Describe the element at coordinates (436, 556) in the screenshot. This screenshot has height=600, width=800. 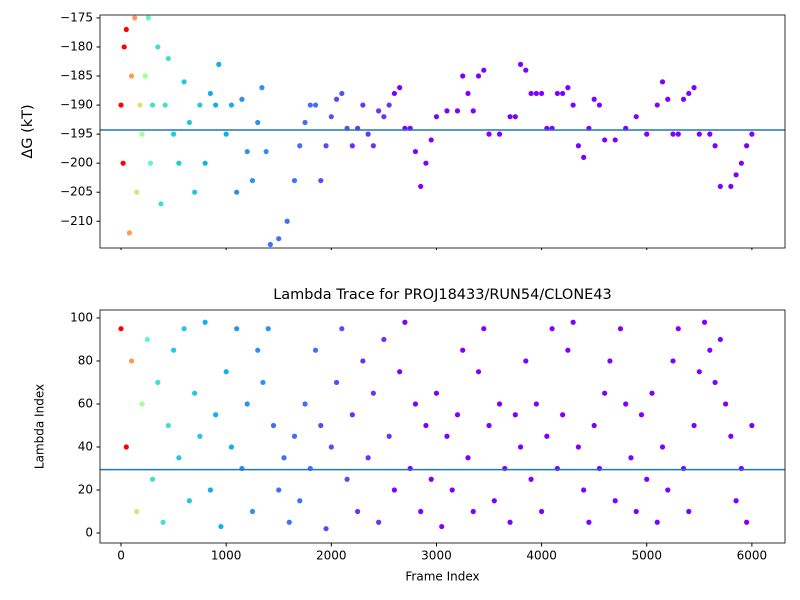
I see `x-tick-label: 3000` at that location.